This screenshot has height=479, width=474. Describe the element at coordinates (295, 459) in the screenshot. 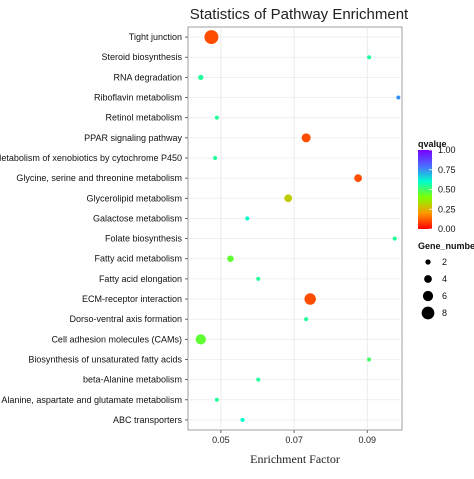

I see `x-axis-label: Enrichment Factor` at that location.